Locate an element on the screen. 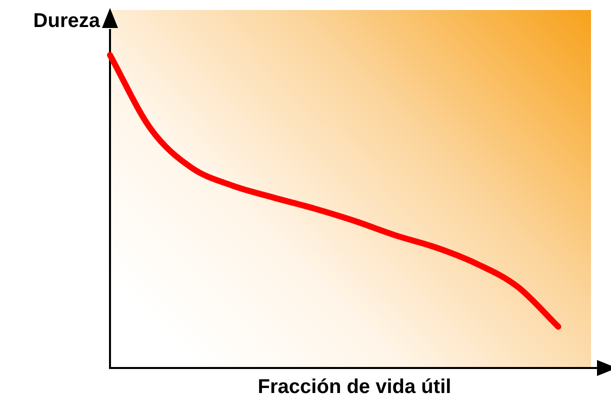 The width and height of the screenshot is (611, 400). x-axis-title: Fracción de vida útil is located at coordinates (354, 387).